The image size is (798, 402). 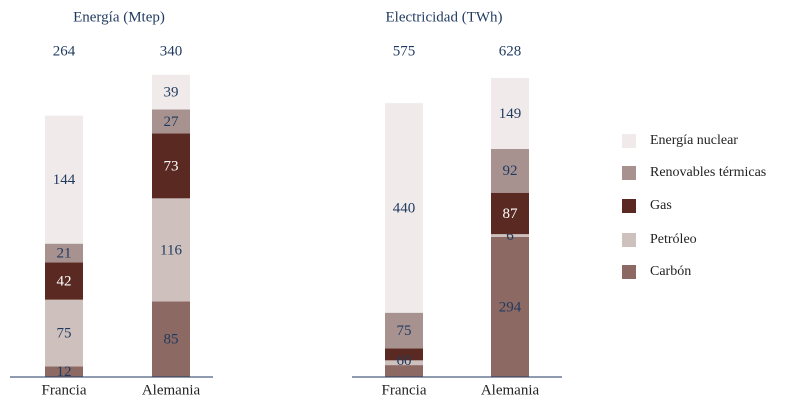 I want to click on data-label: 149, so click(x=510, y=114).